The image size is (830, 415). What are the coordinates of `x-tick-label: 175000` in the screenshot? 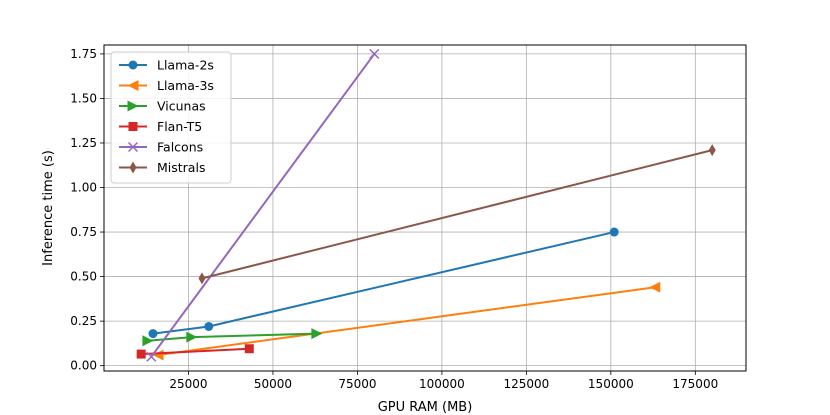 It's located at (695, 384).